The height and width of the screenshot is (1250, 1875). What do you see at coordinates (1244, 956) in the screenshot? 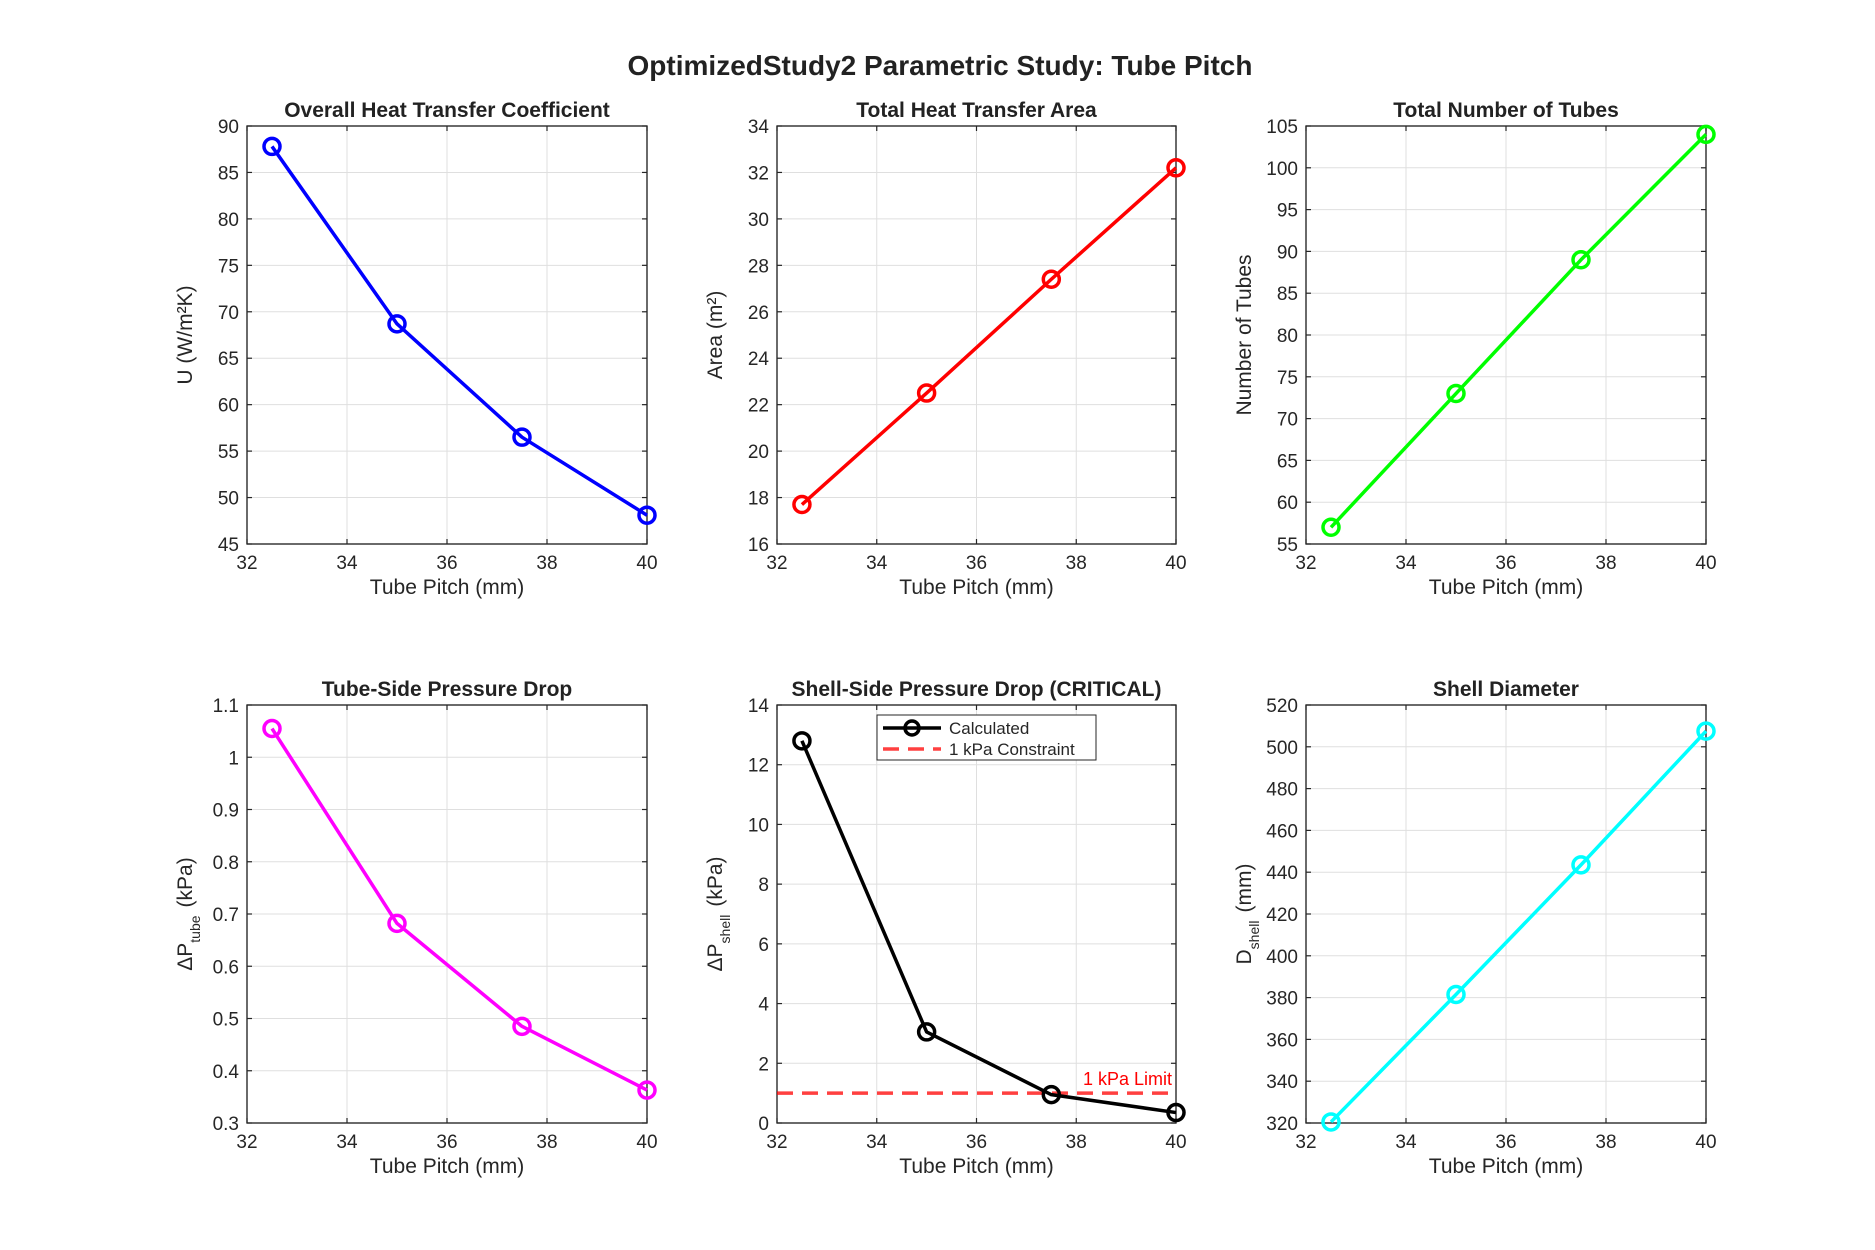
I see `y-axis-label-main: D` at bounding box center [1244, 956].